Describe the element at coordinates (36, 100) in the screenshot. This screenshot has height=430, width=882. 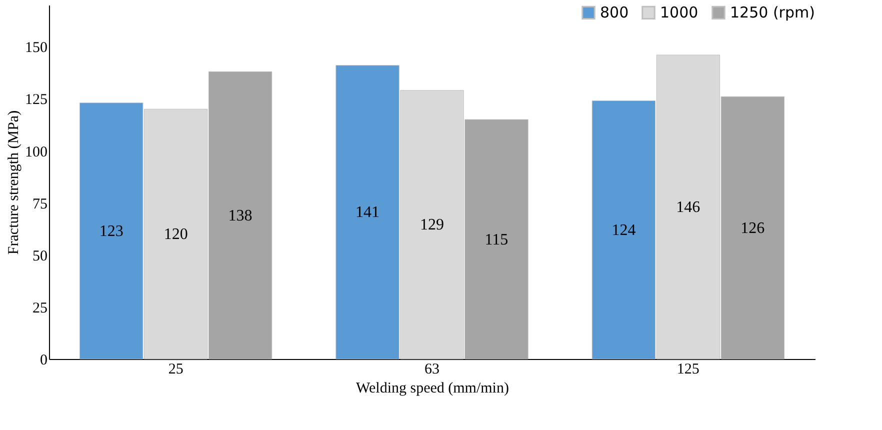
I see `y-tick-label: 125` at that location.